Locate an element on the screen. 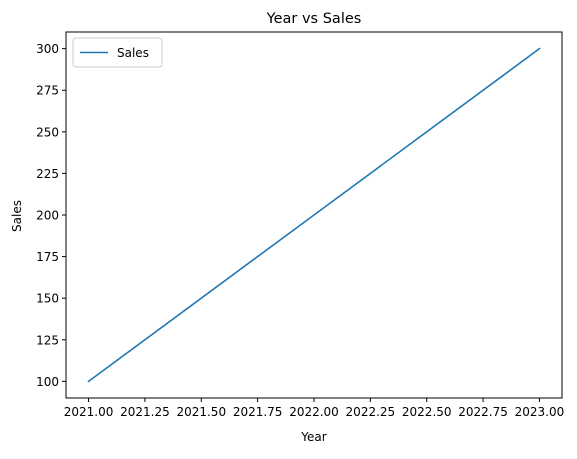 This screenshot has height=459, width=577. x-tick-label: 2021.00 is located at coordinates (89, 412).